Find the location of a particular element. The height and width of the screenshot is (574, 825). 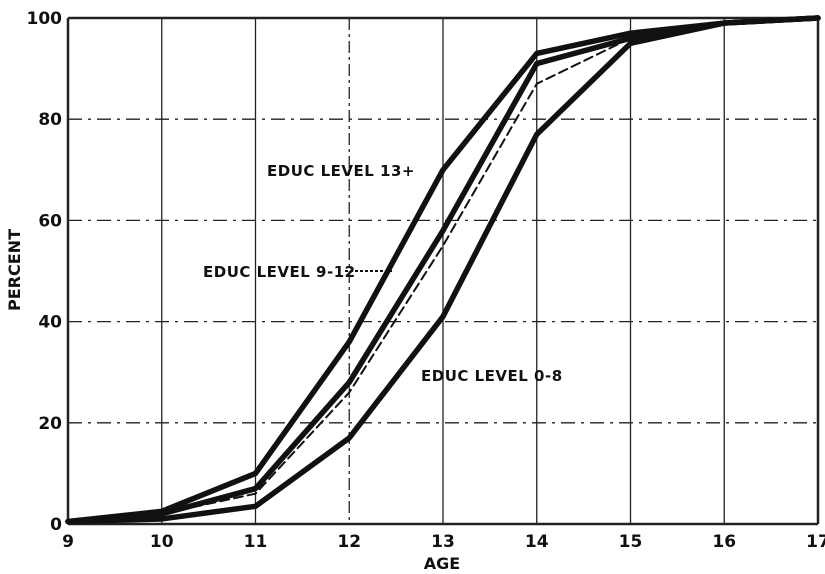

y-tick-label: 20 is located at coordinates (50, 424).